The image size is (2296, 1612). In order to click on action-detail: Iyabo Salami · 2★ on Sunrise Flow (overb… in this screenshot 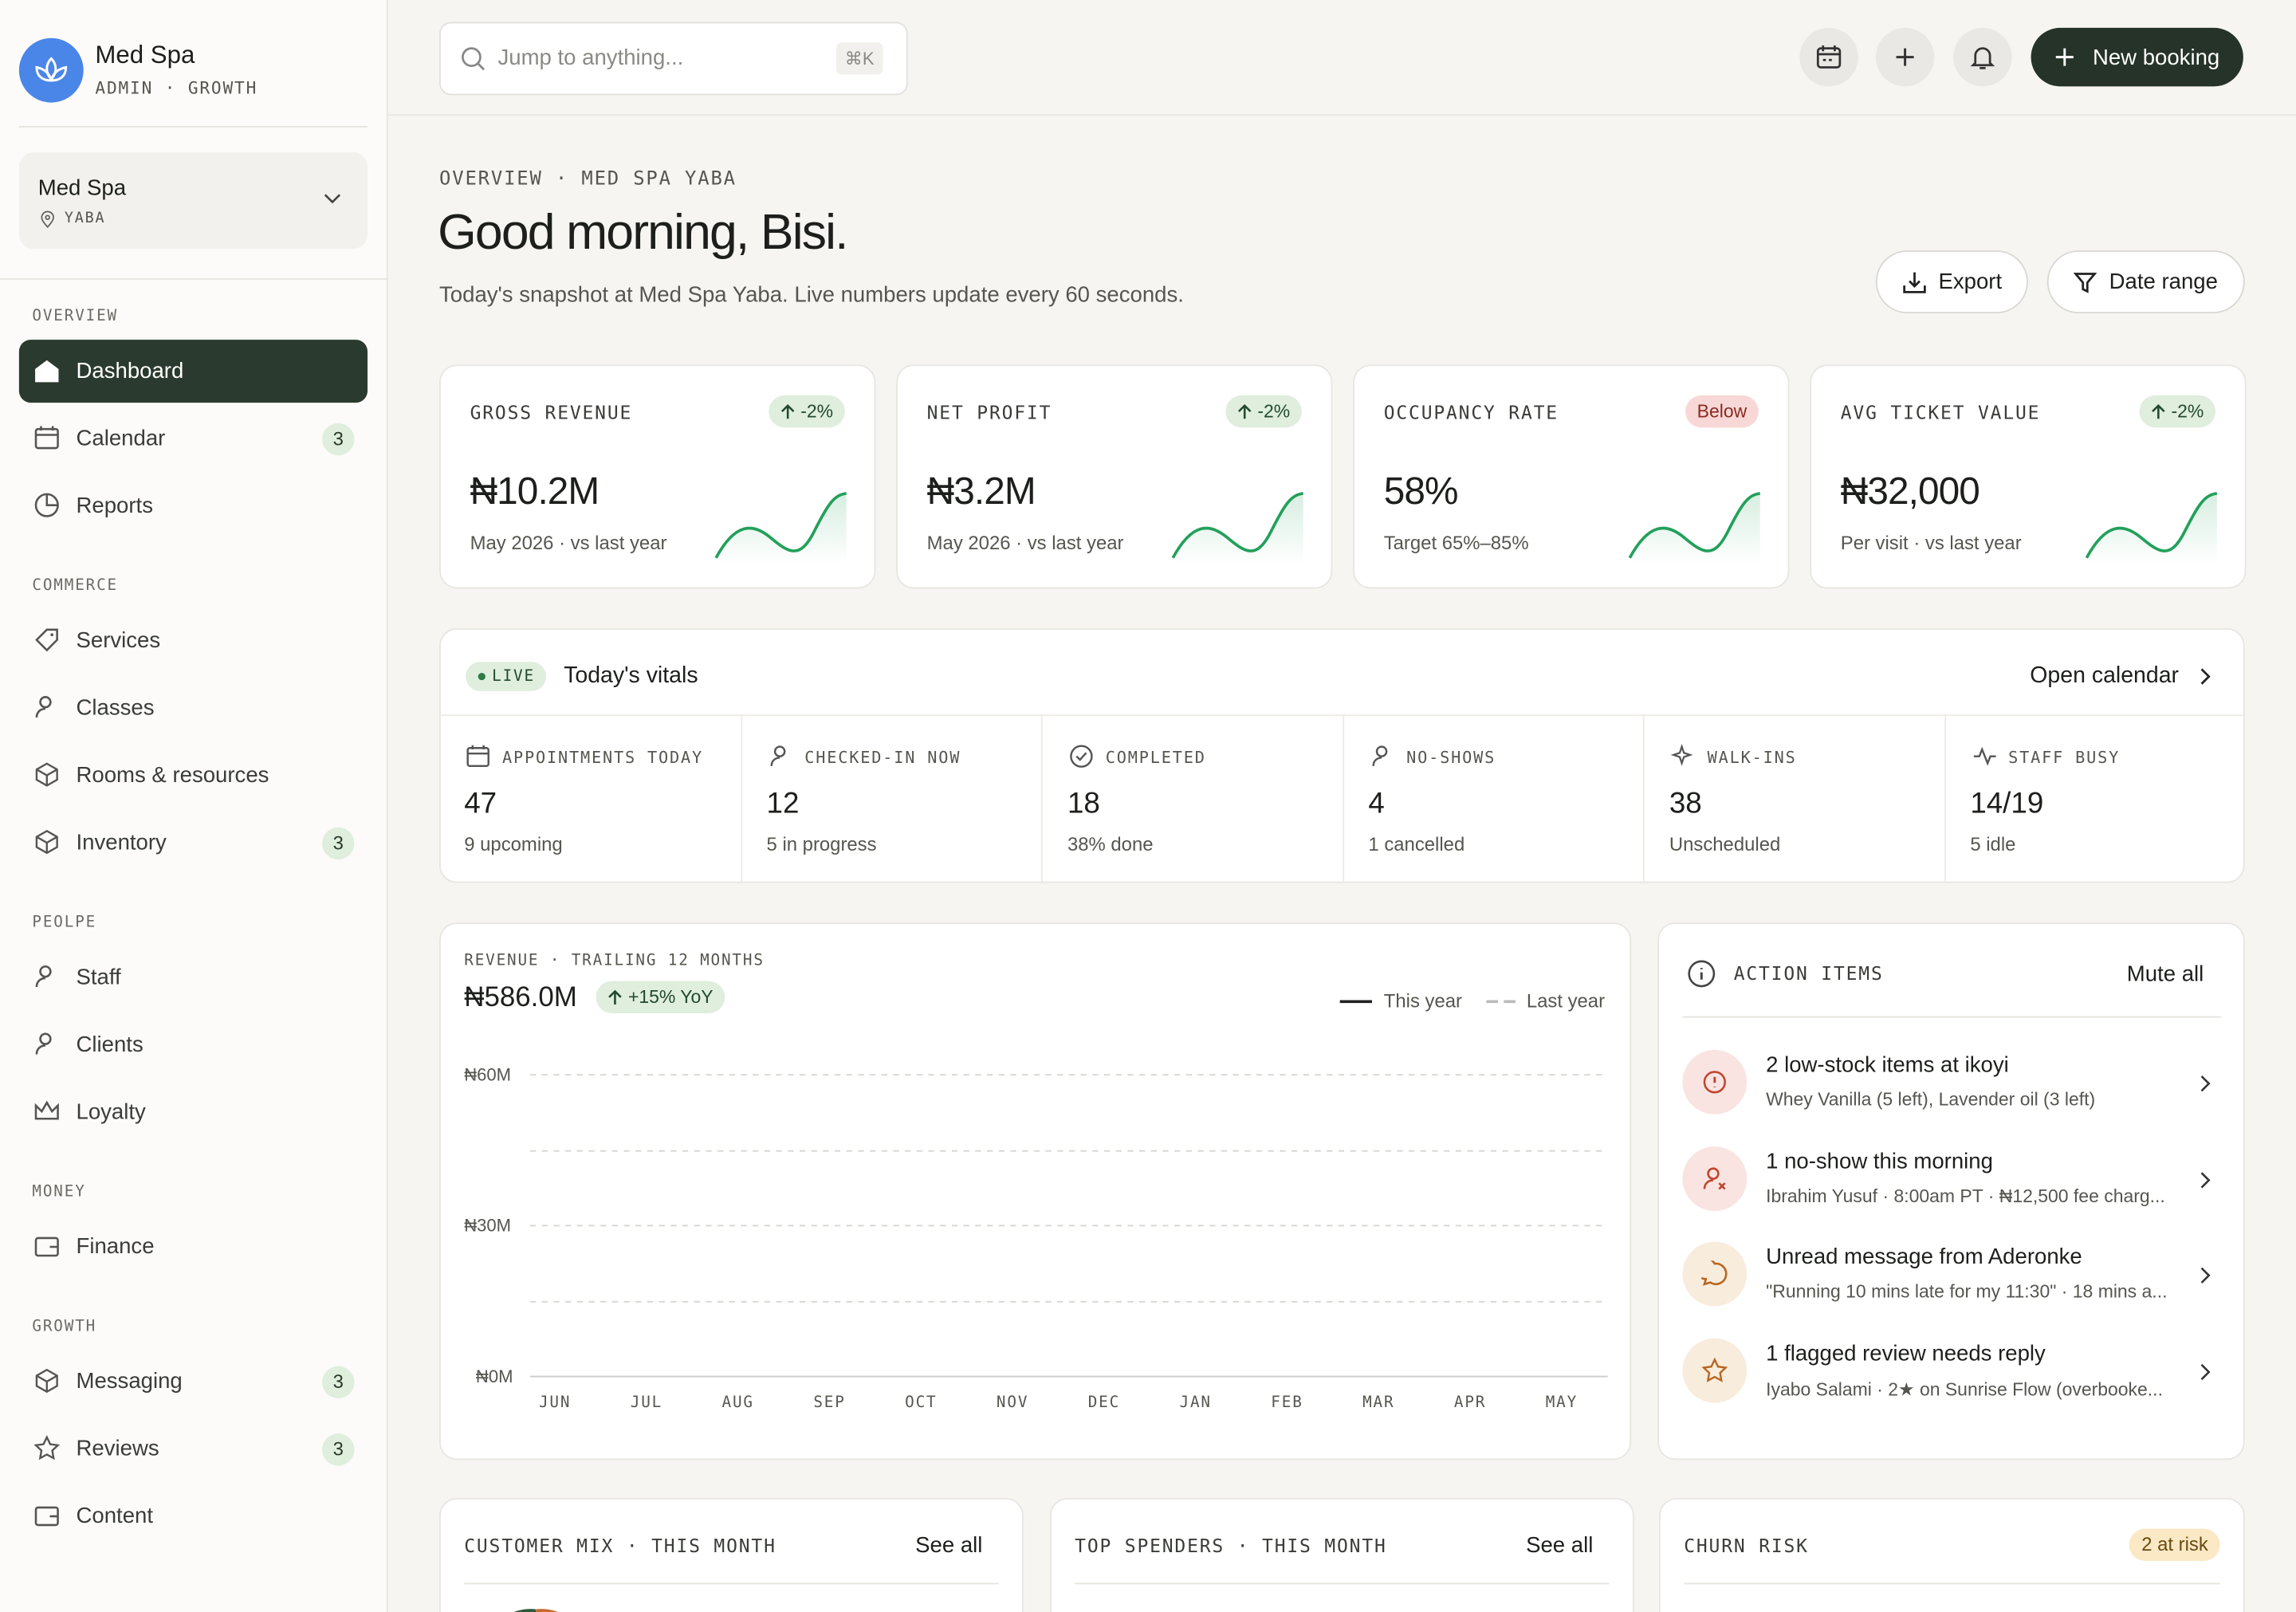, I will do `click(1964, 1388)`.